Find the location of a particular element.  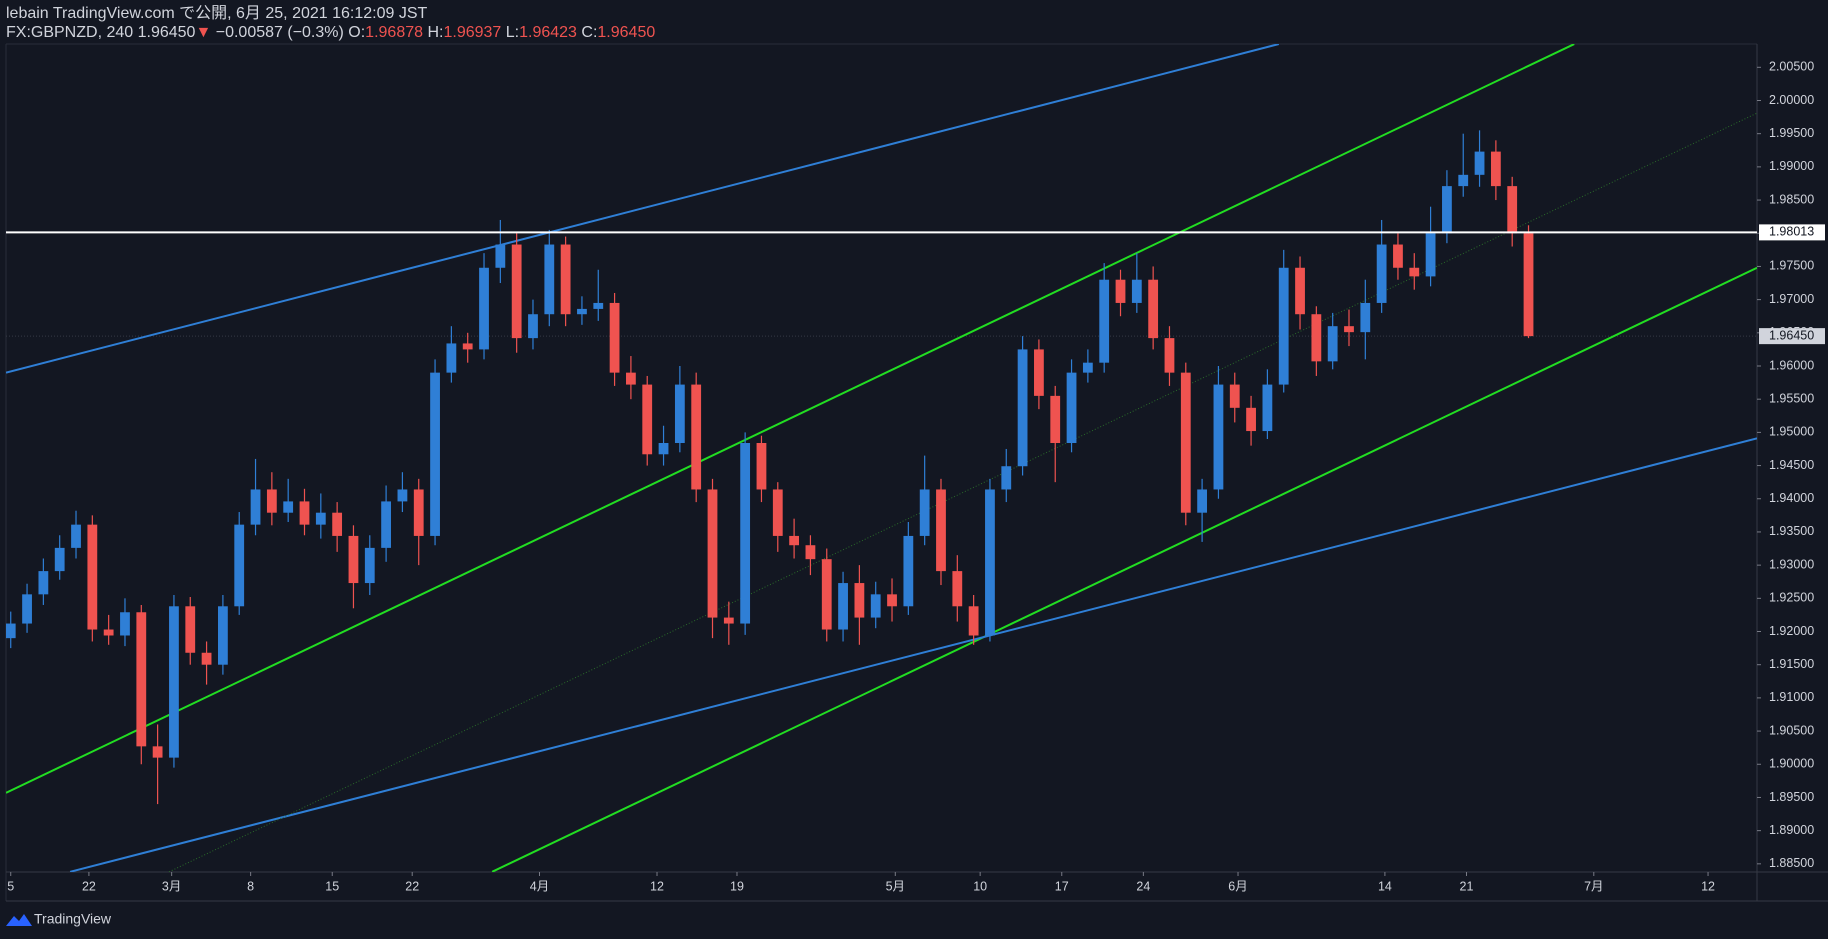

y-tick-label: 2.00500 is located at coordinates (1791, 67).